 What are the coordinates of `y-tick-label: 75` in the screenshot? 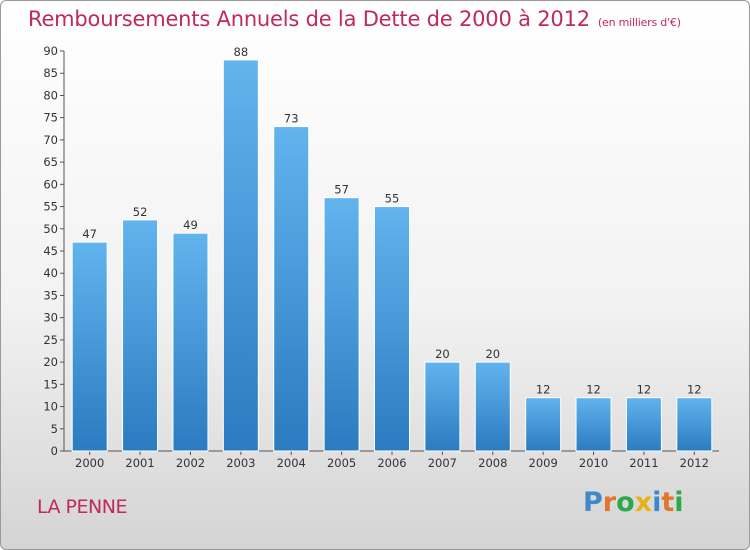 It's located at (50, 118).